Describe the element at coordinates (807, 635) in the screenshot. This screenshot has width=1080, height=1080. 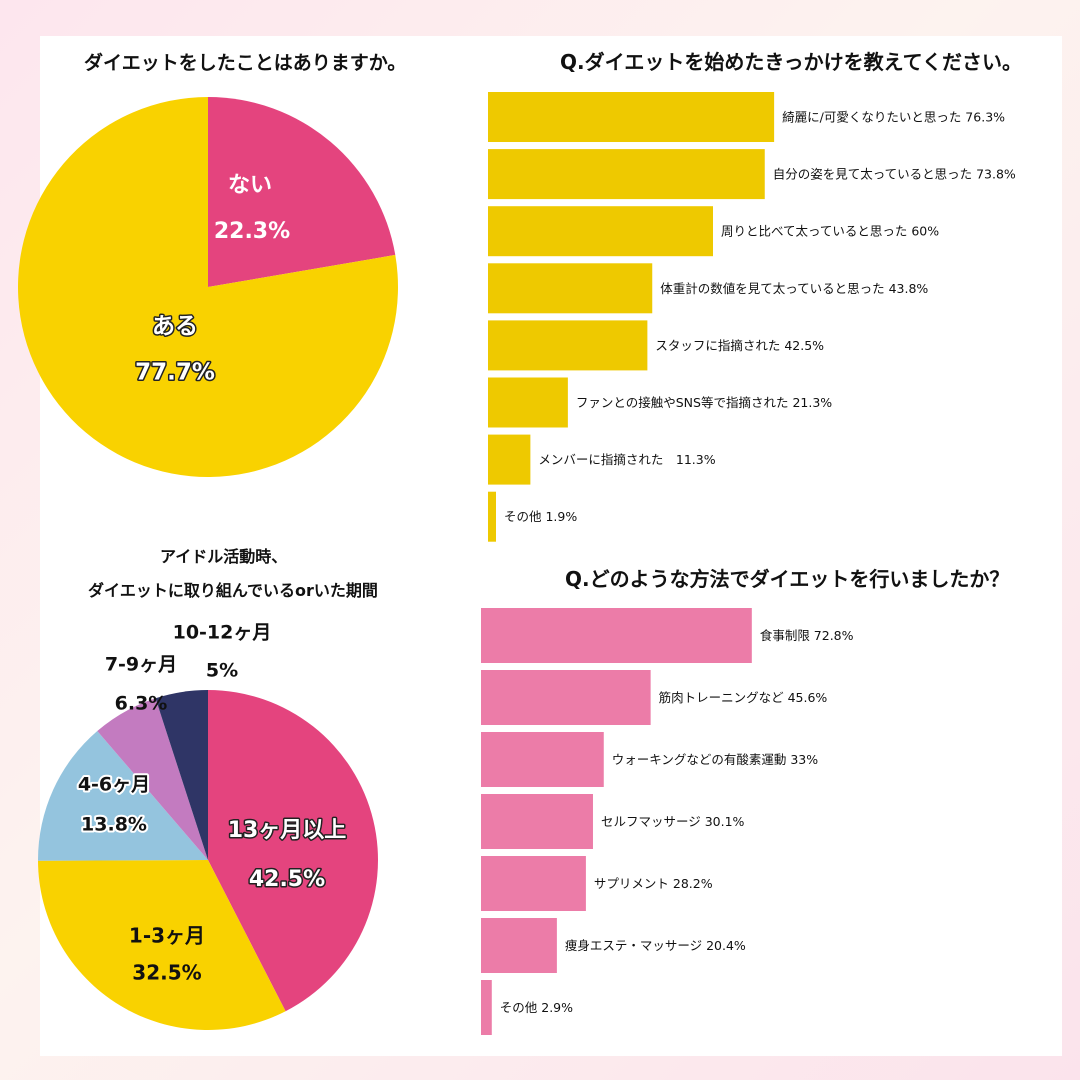
I see `bar2-label-0: 食事制限 72.8%` at that location.